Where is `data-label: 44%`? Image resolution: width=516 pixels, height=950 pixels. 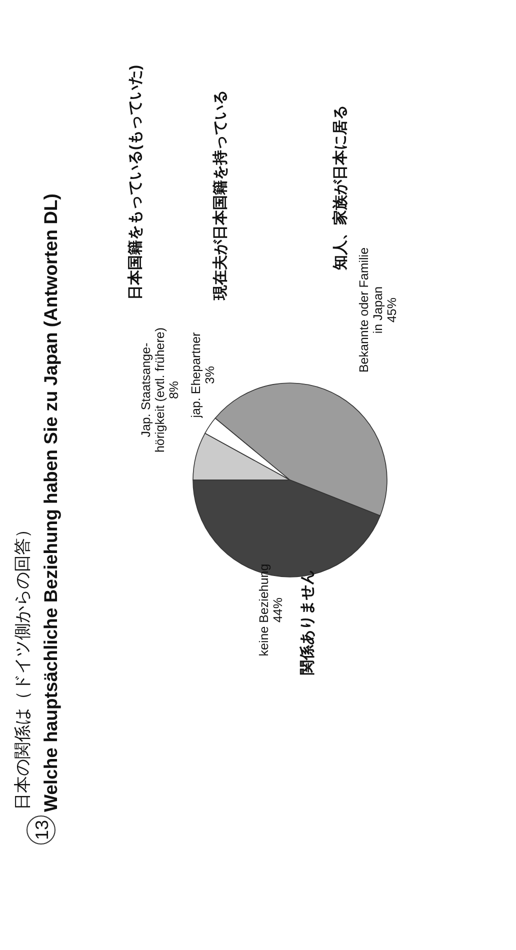 data-label: 44% is located at coordinates (278, 610).